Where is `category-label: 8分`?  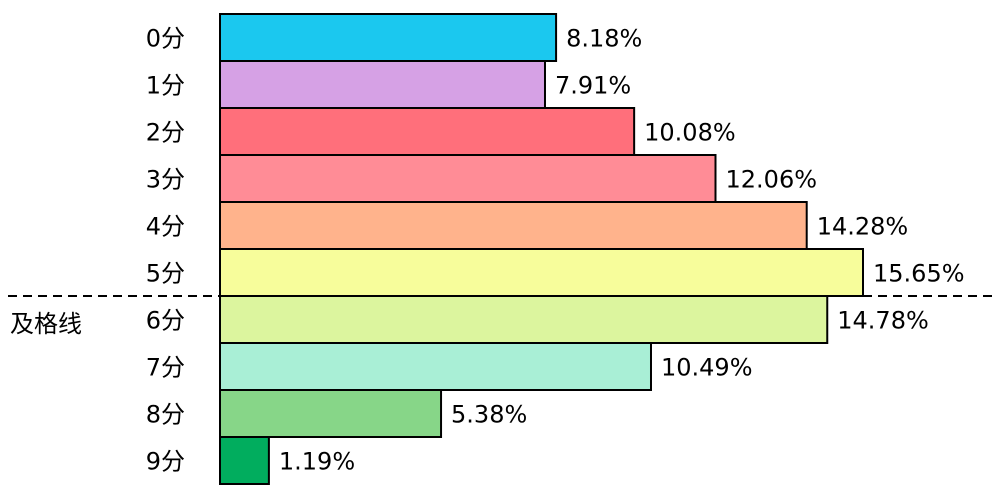 category-label: 8分 is located at coordinates (165, 415).